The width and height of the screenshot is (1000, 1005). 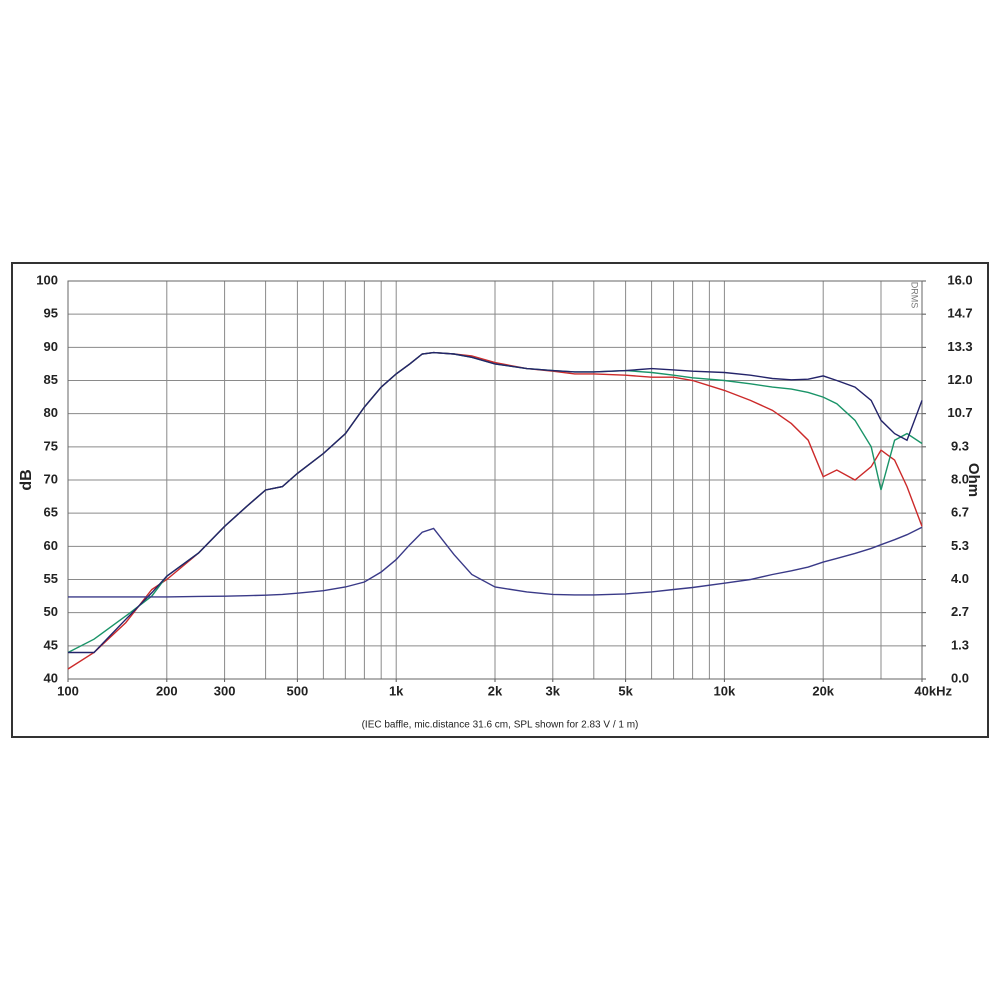 I want to click on y-tick-label: 100, so click(x=47, y=279).